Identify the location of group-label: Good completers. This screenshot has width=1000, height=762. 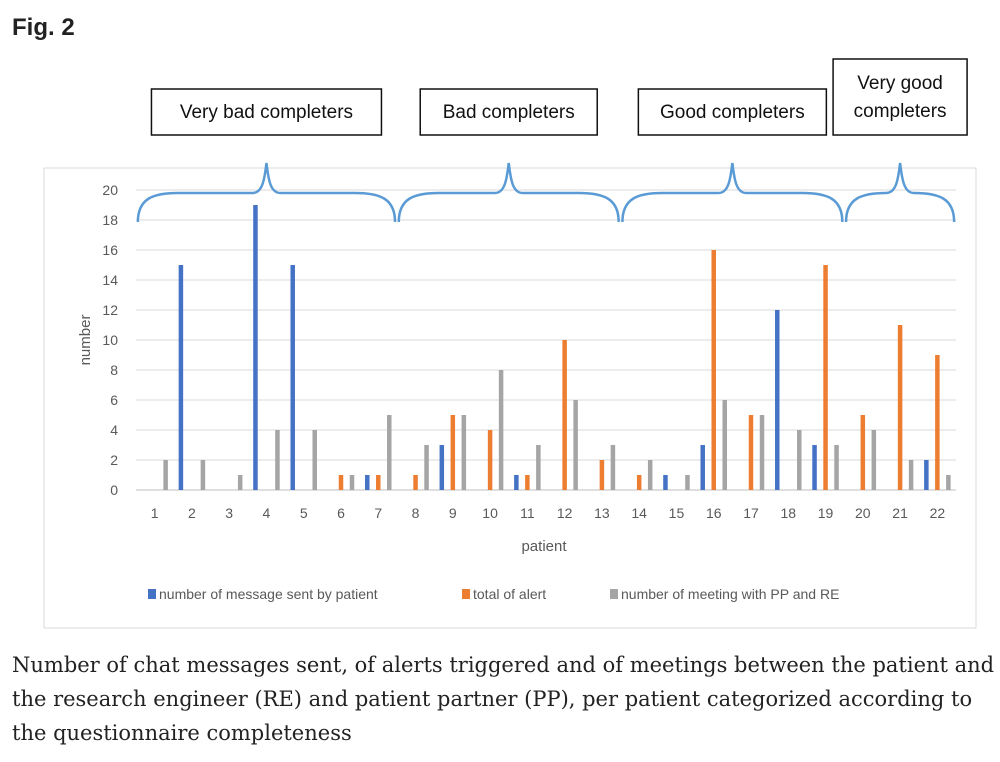
(732, 112).